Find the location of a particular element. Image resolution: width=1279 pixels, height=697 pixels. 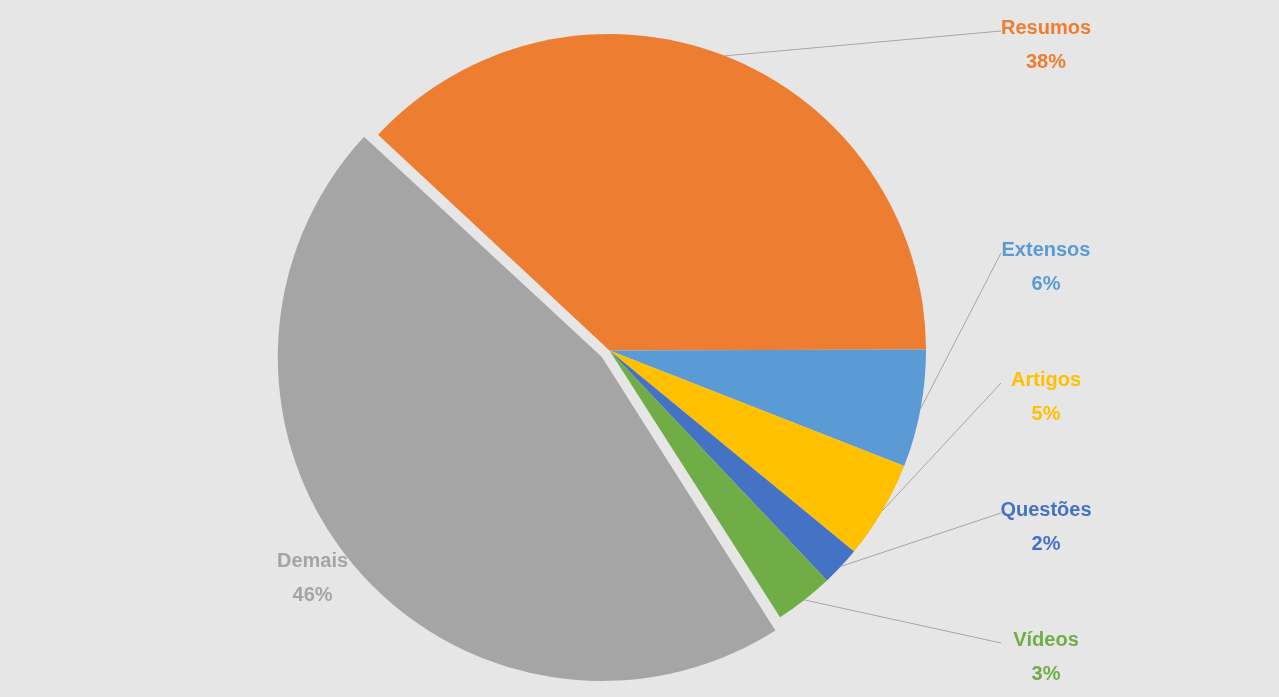

slice-label: Resumos is located at coordinates (1046, 26).